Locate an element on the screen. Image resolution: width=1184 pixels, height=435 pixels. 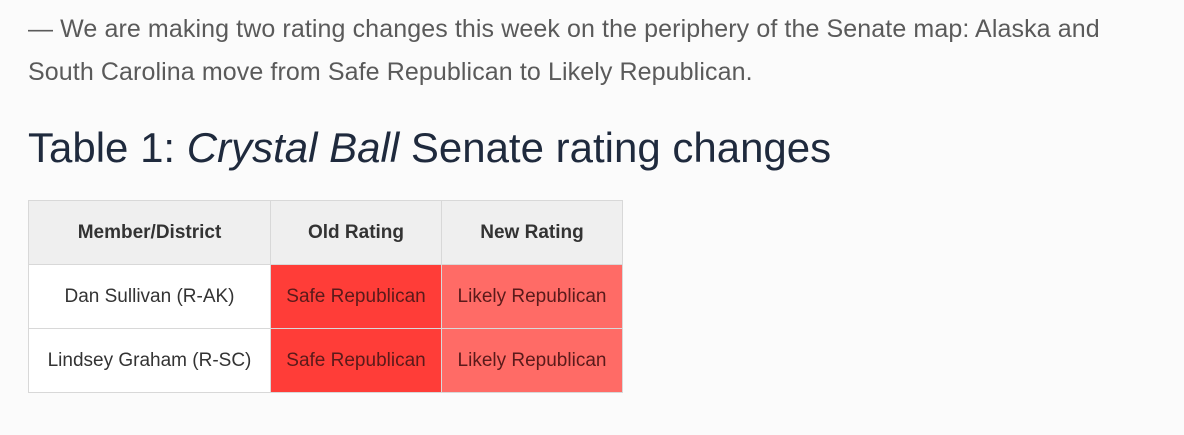
member-cell: Dan Sullivan (R-AK) is located at coordinates (149, 296).